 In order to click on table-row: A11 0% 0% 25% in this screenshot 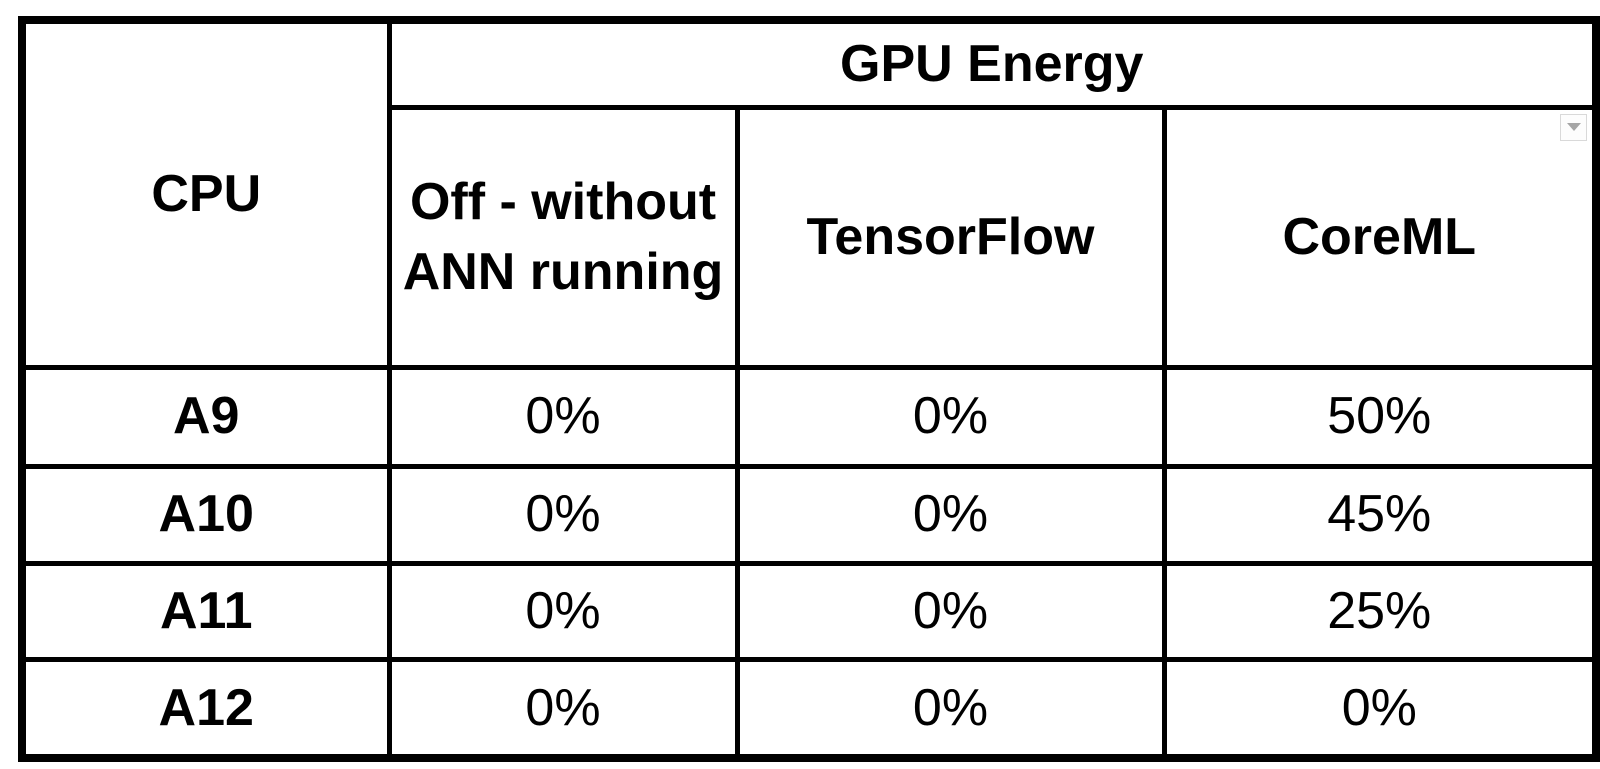, I will do `click(809, 611)`.